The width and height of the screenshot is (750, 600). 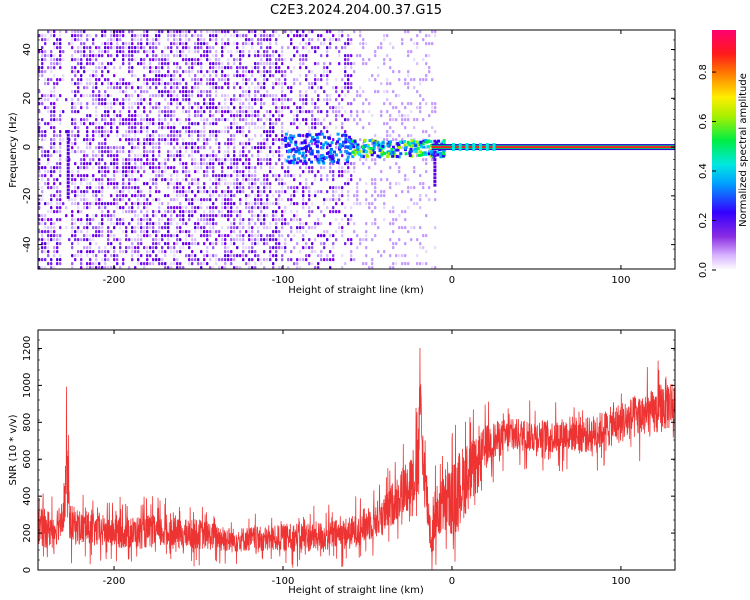 What do you see at coordinates (743, 150) in the screenshot?
I see `colorbar-label: Normalized spectral amplitude` at bounding box center [743, 150].